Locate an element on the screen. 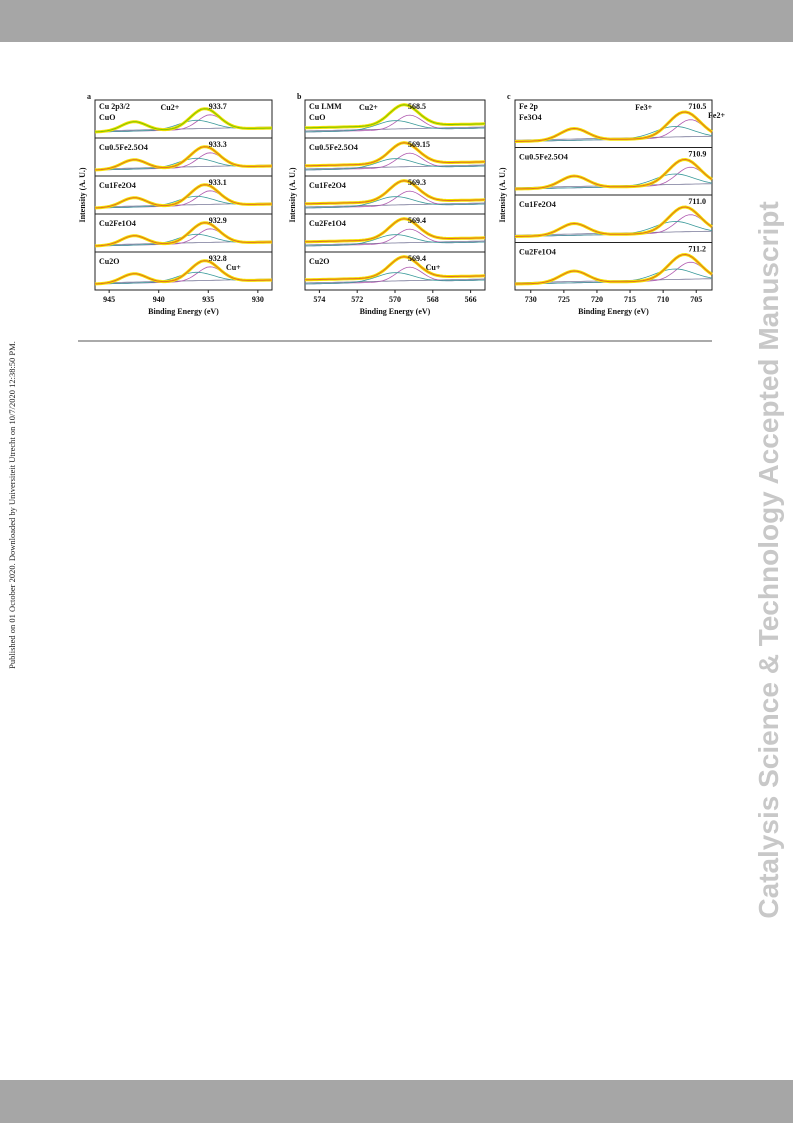 Image resolution: width=793 pixels, height=1123 pixels. x-tick-label: 705 is located at coordinates (696, 299).